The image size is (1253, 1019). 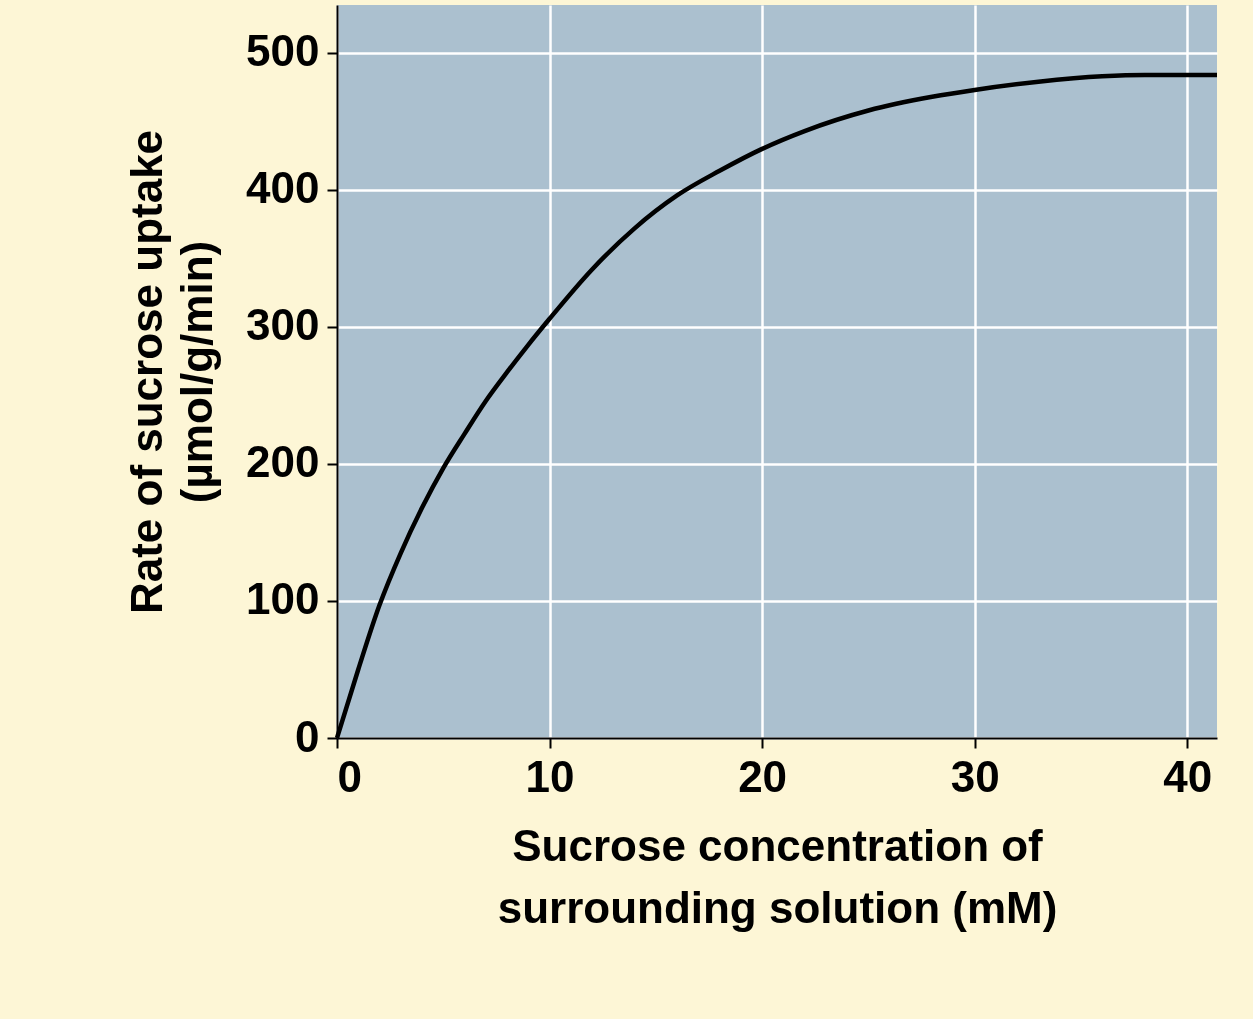 What do you see at coordinates (550, 776) in the screenshot?
I see `x-tick-label: 10` at bounding box center [550, 776].